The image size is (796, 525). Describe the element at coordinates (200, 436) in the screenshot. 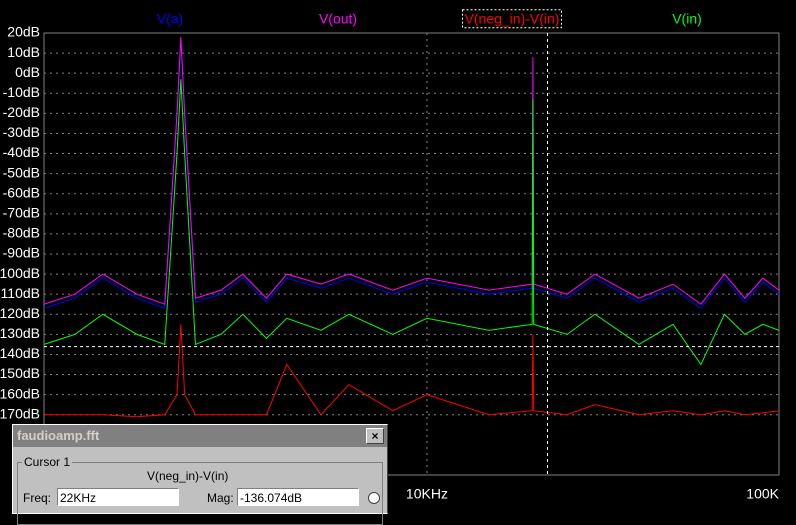

I see `dialog-title-bar: faudioamp.fft ×` at that location.